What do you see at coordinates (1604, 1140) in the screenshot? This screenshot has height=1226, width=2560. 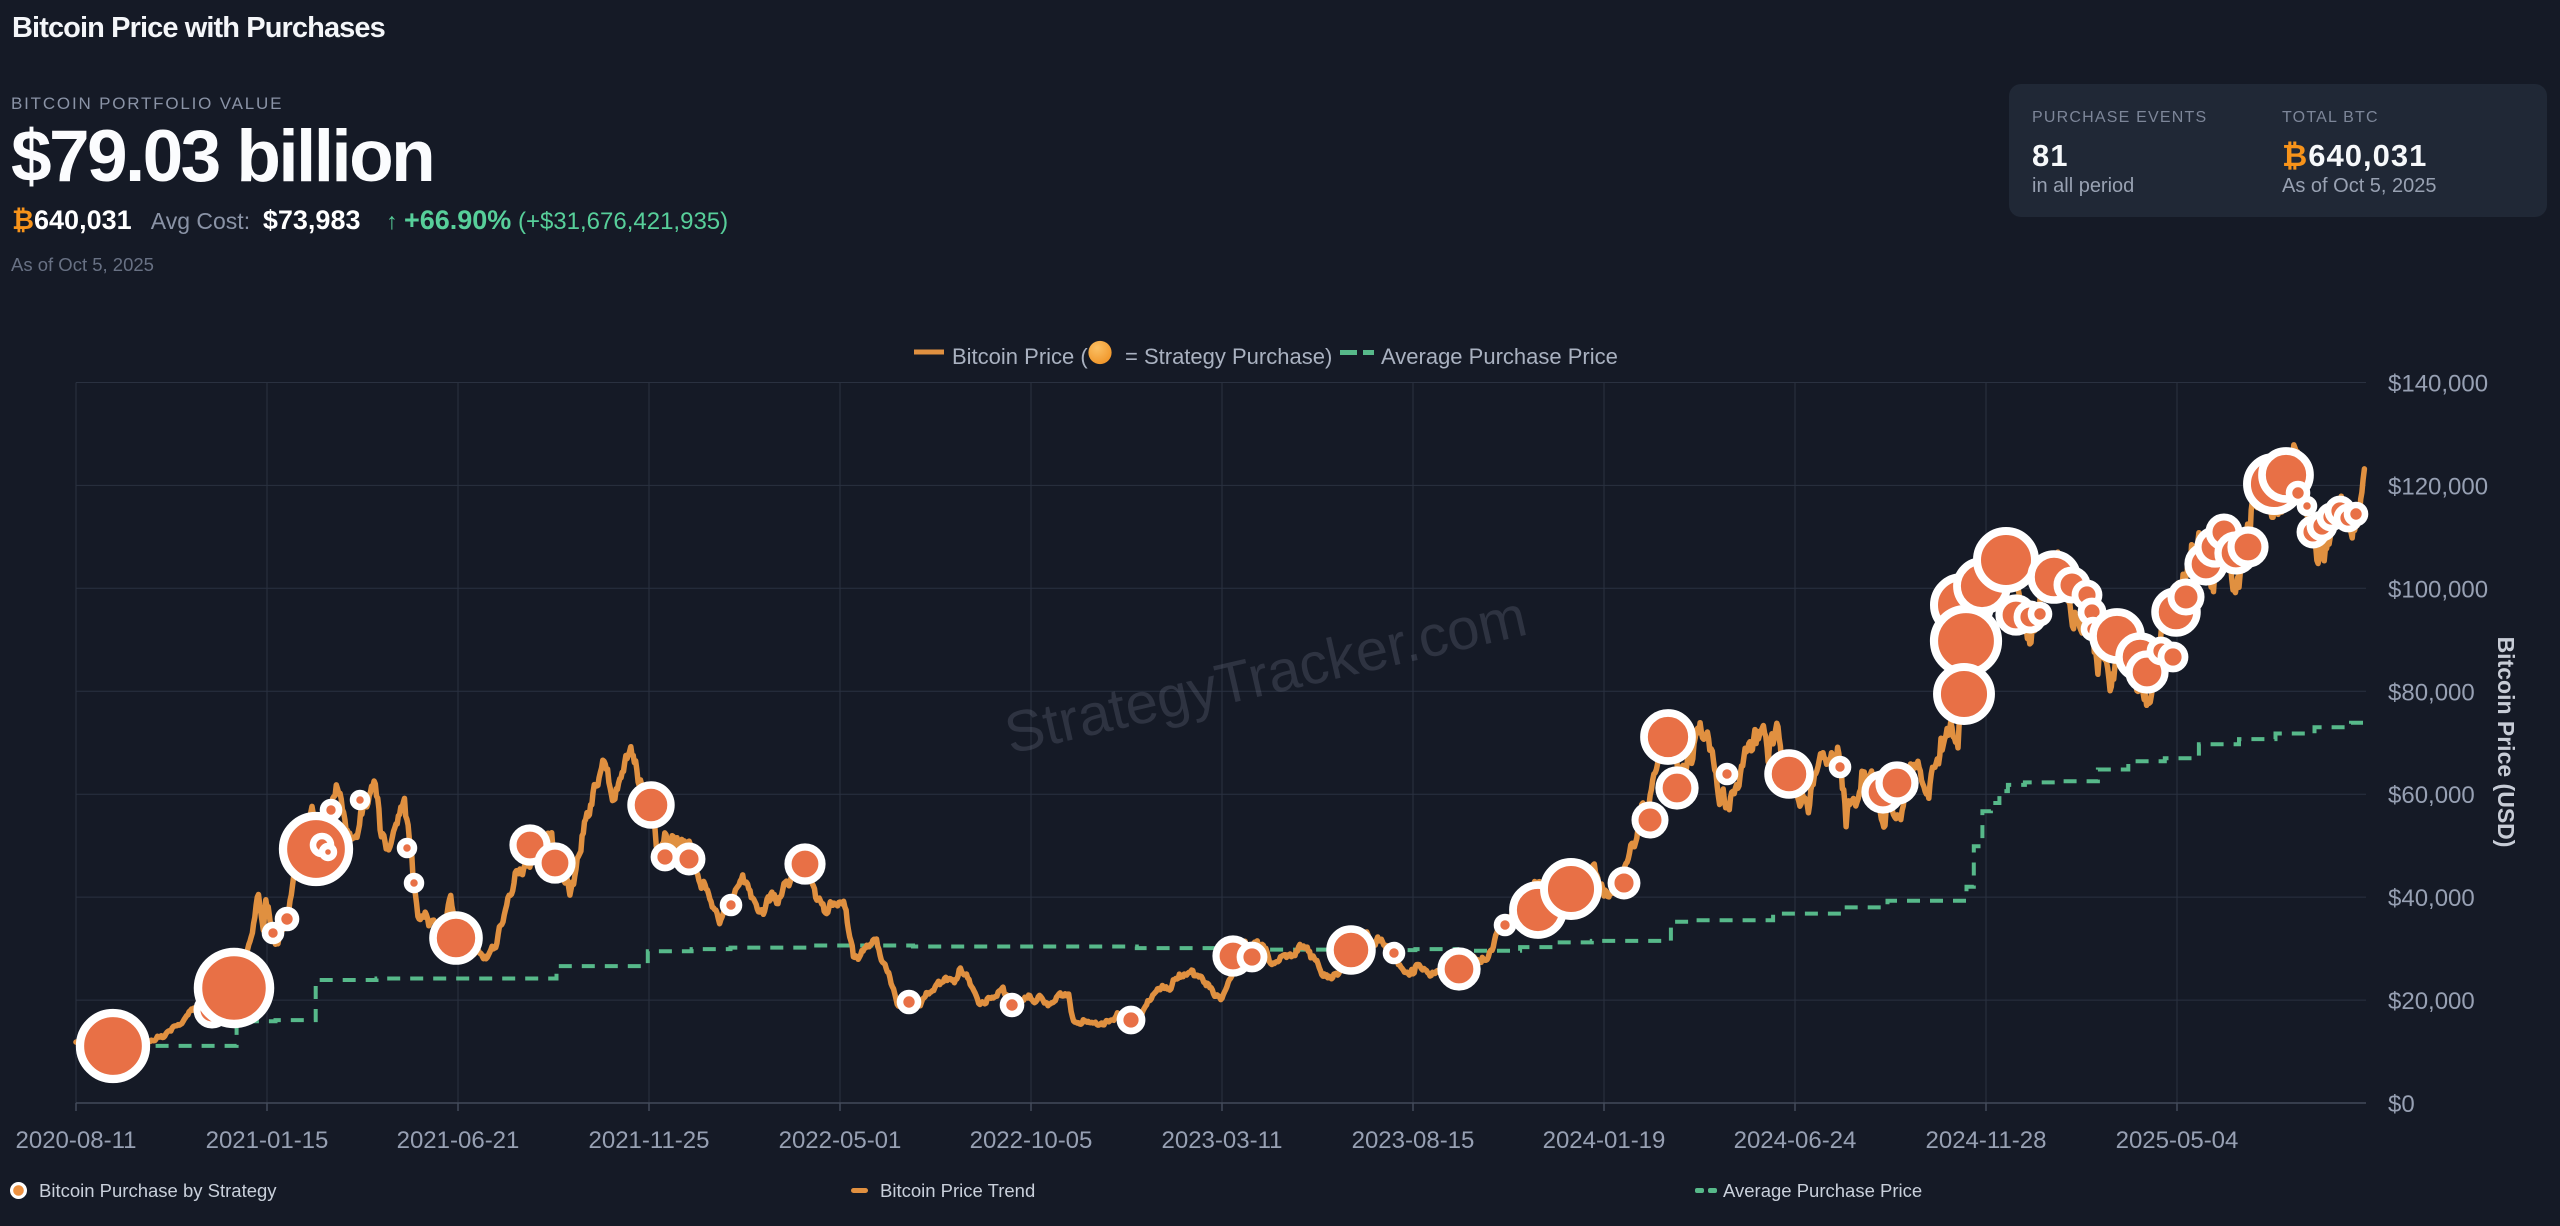 I see `svg-text: 2024-01-19` at bounding box center [1604, 1140].